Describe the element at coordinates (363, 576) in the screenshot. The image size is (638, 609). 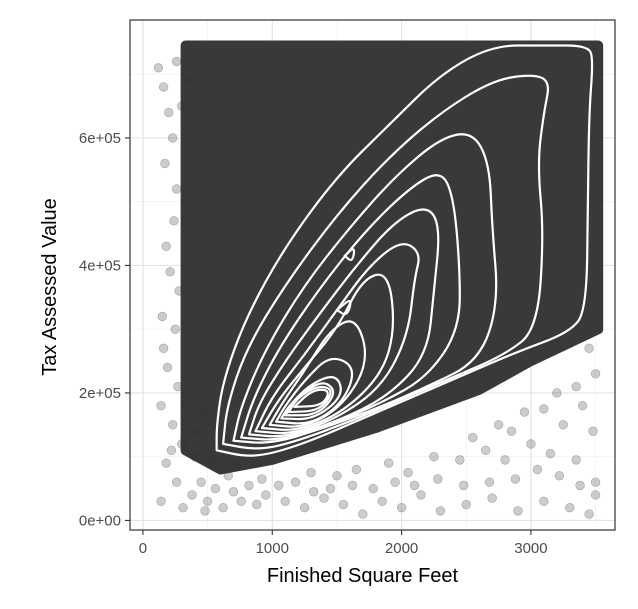
I see `x-axis-title: Finished Square Feet` at that location.